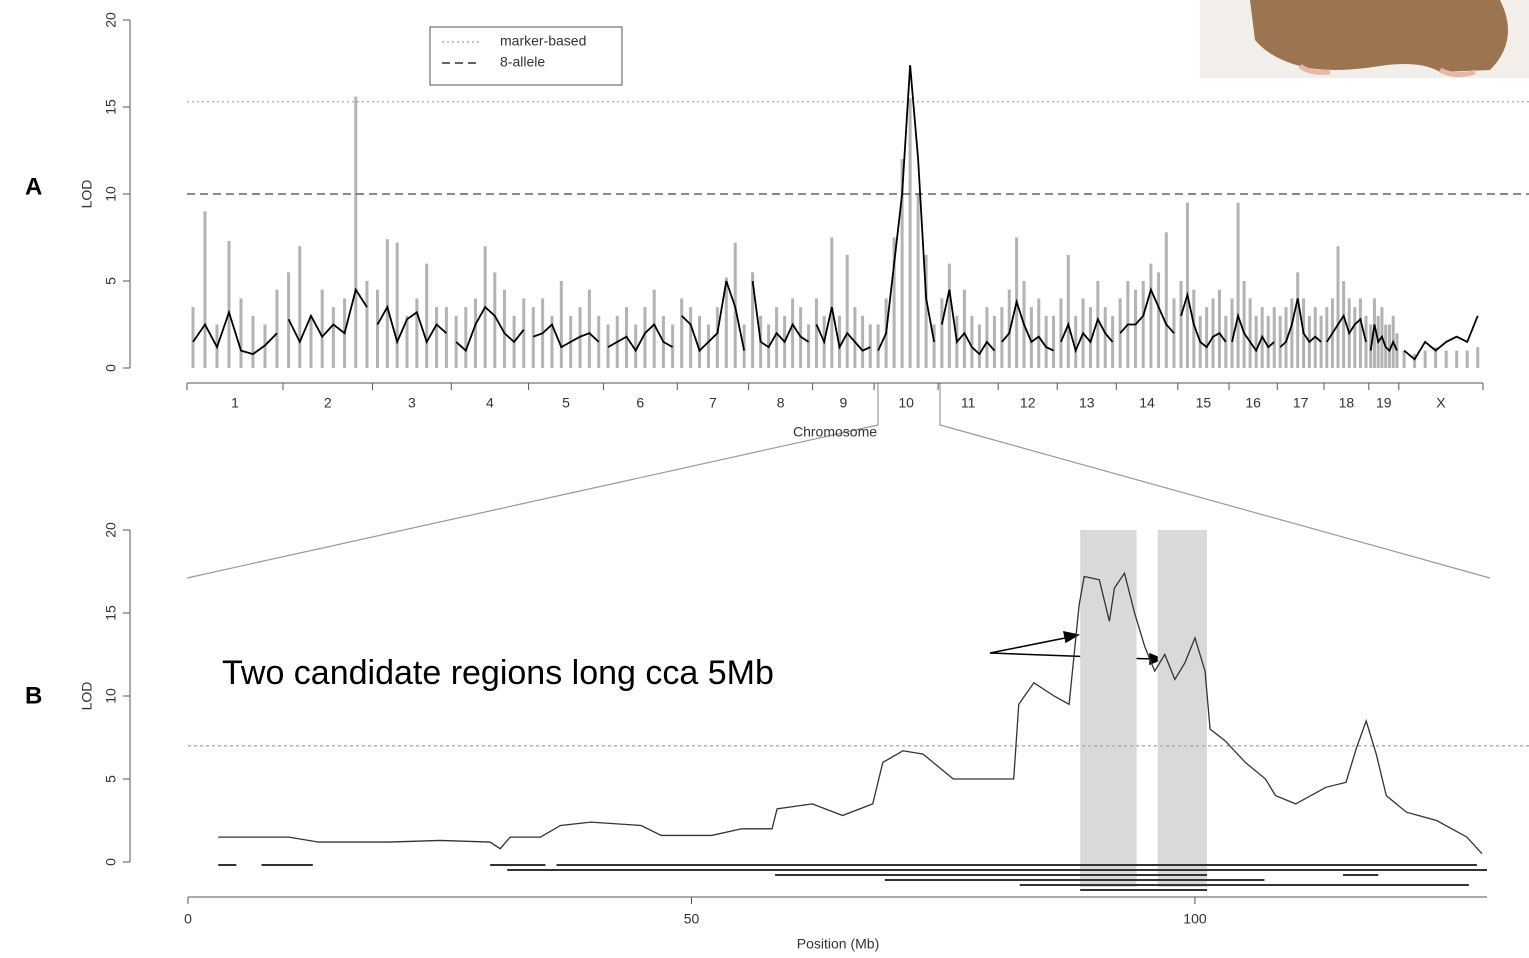 The height and width of the screenshot is (958, 1529). What do you see at coordinates (188, 919) in the screenshot?
I see `x-tick-label: 0` at bounding box center [188, 919].